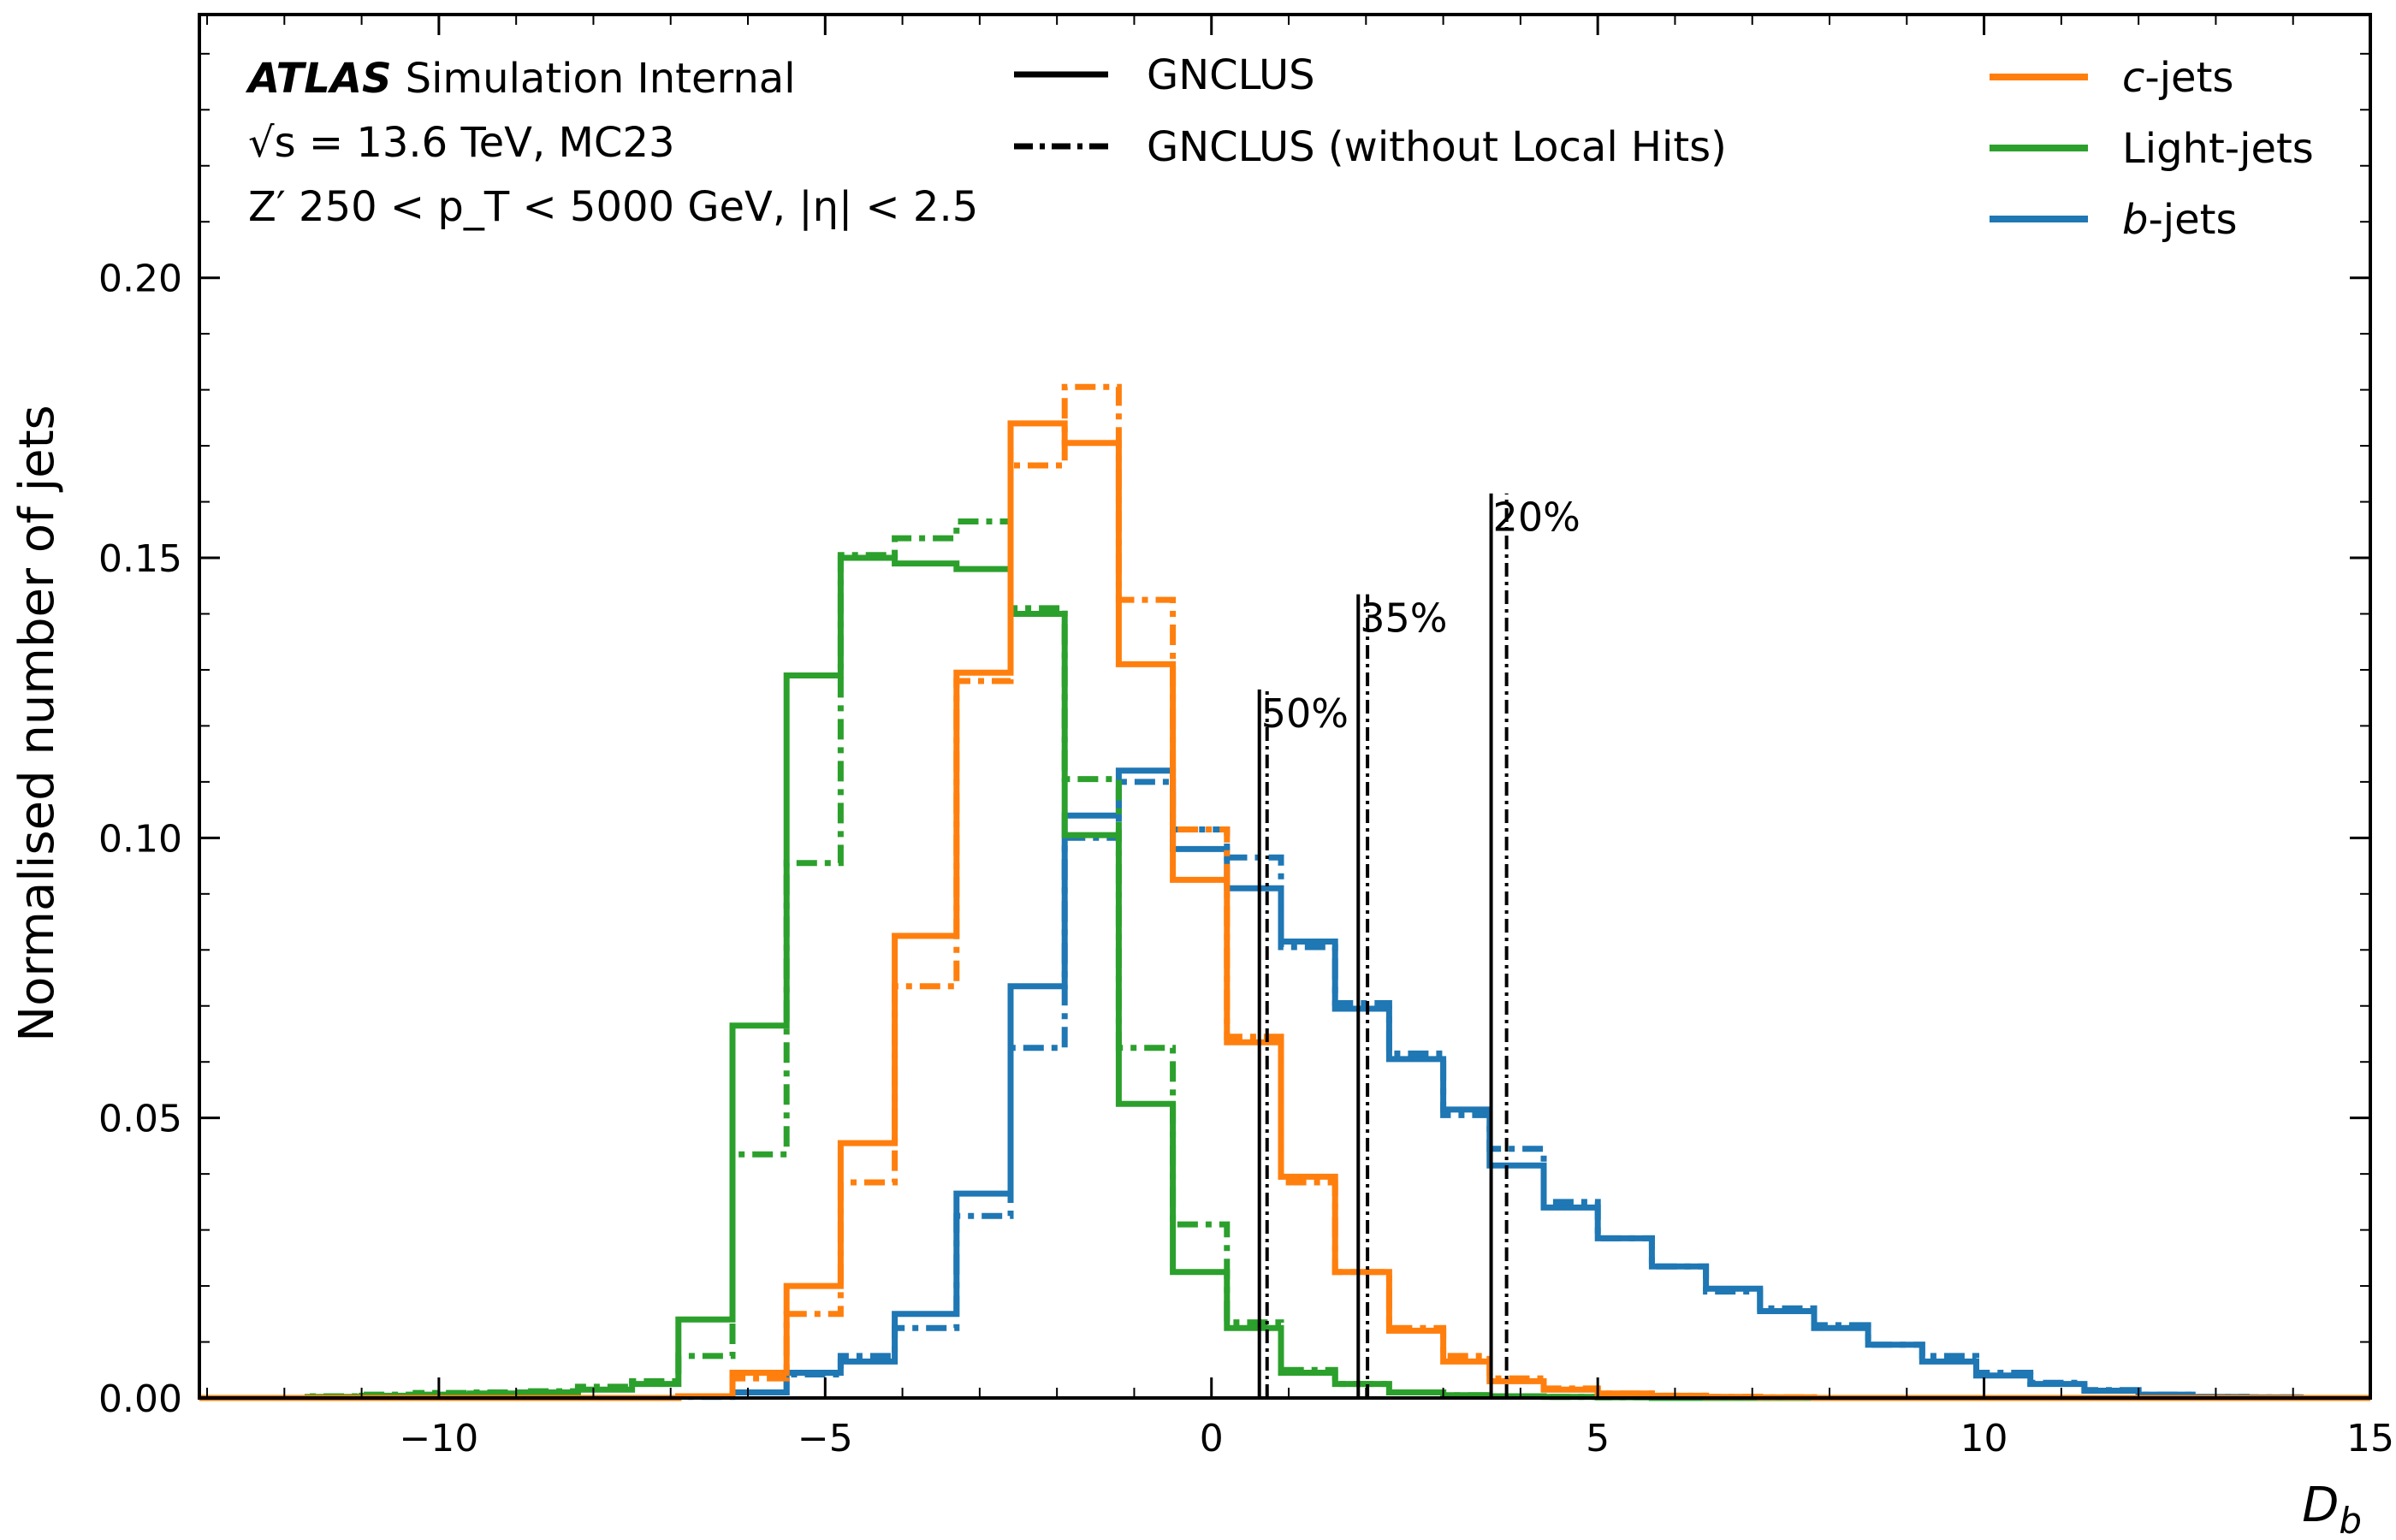 The image size is (2396, 1540). What do you see at coordinates (2350, 1520) in the screenshot?
I see `x-axis-title-subscript: b` at bounding box center [2350, 1520].